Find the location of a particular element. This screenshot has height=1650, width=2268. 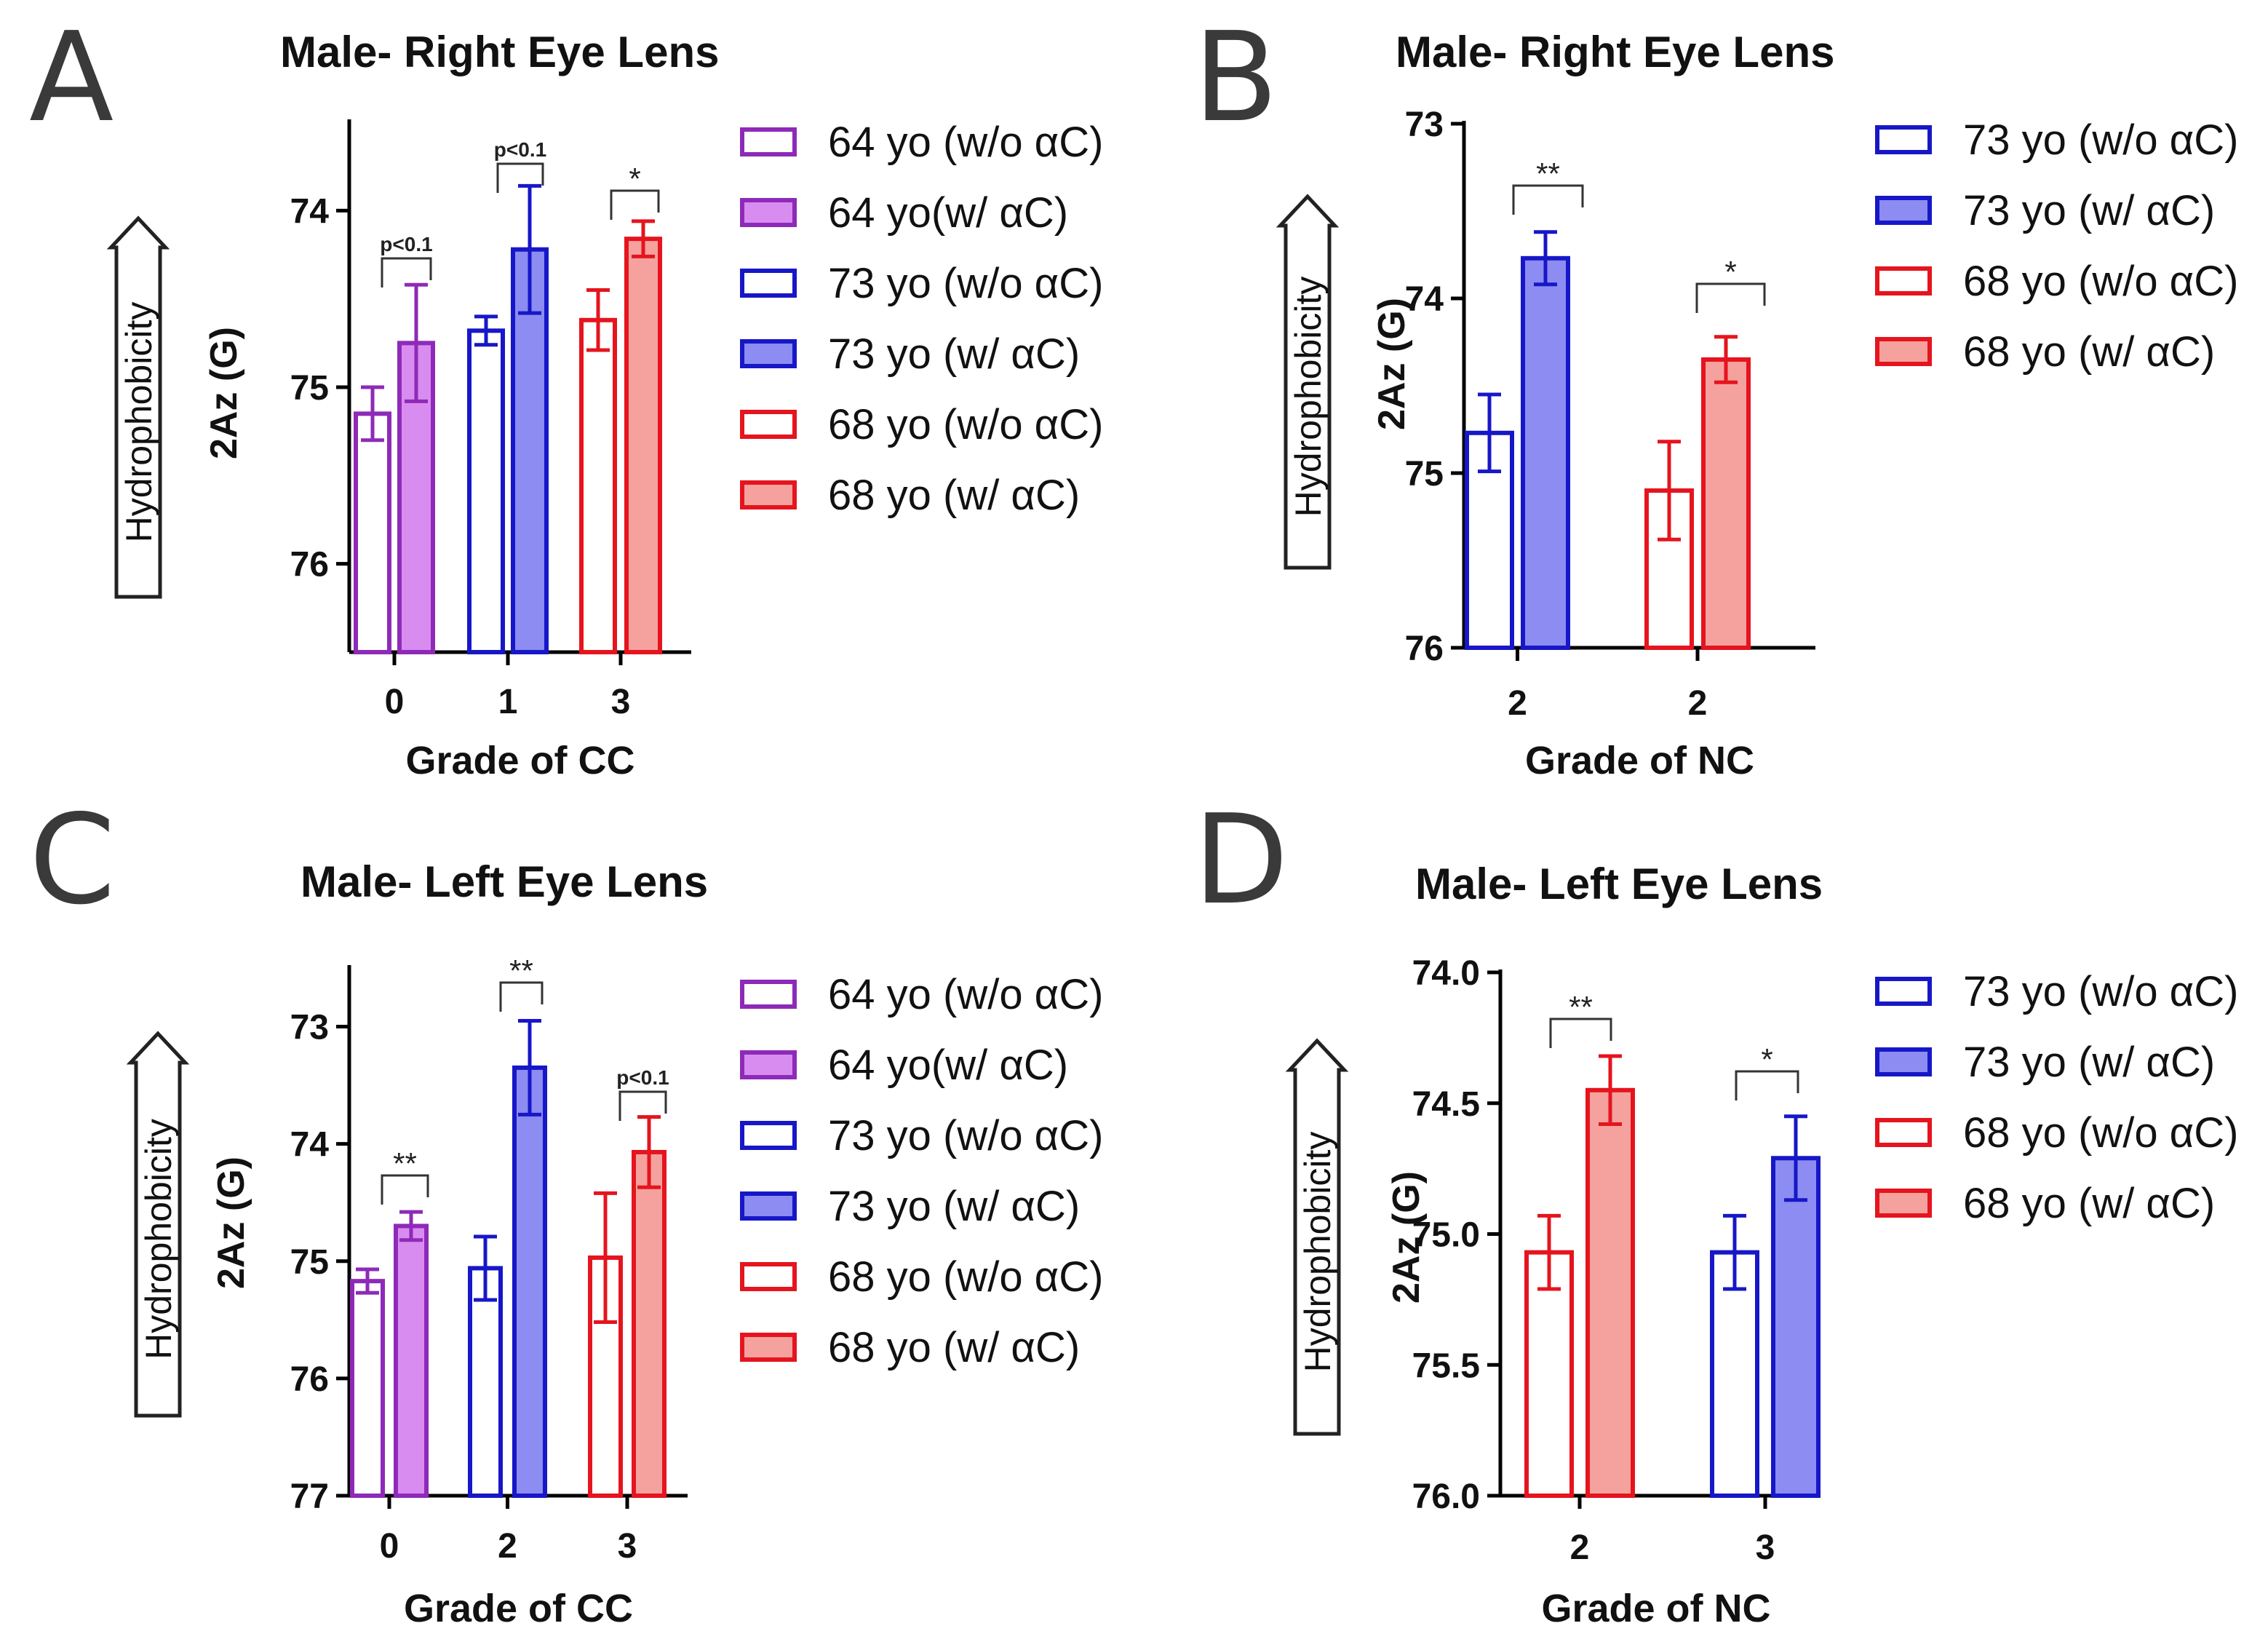

y-tick-label: 75.0 is located at coordinates (1446, 1235).